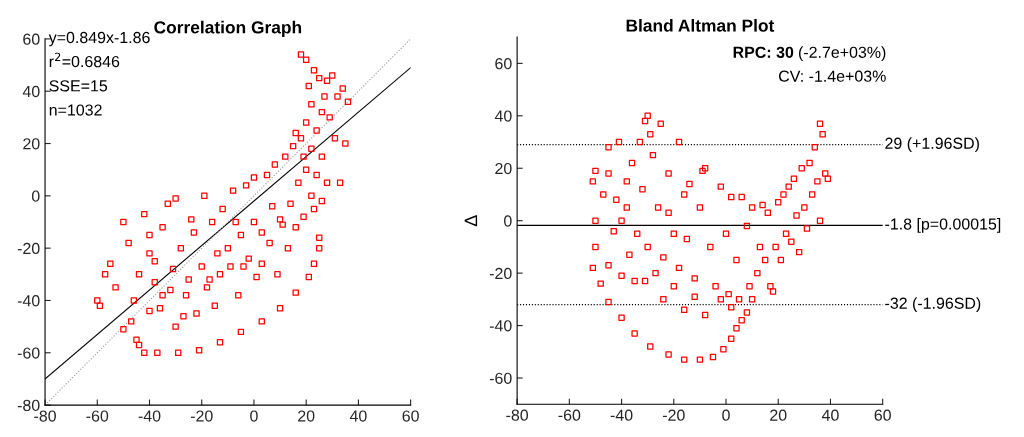 This screenshot has height=437, width=1024. What do you see at coordinates (84, 60) in the screenshot?
I see `annotation: r$^{2}$=0.6846` at bounding box center [84, 60].